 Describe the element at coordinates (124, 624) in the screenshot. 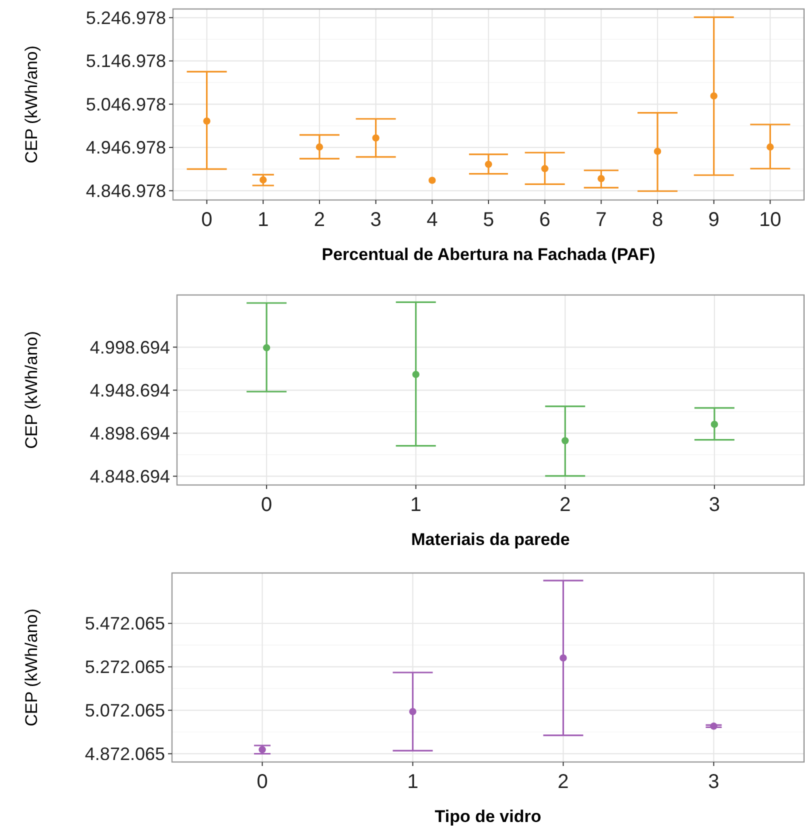

I see `y-tick-label: 5.472.065` at that location.